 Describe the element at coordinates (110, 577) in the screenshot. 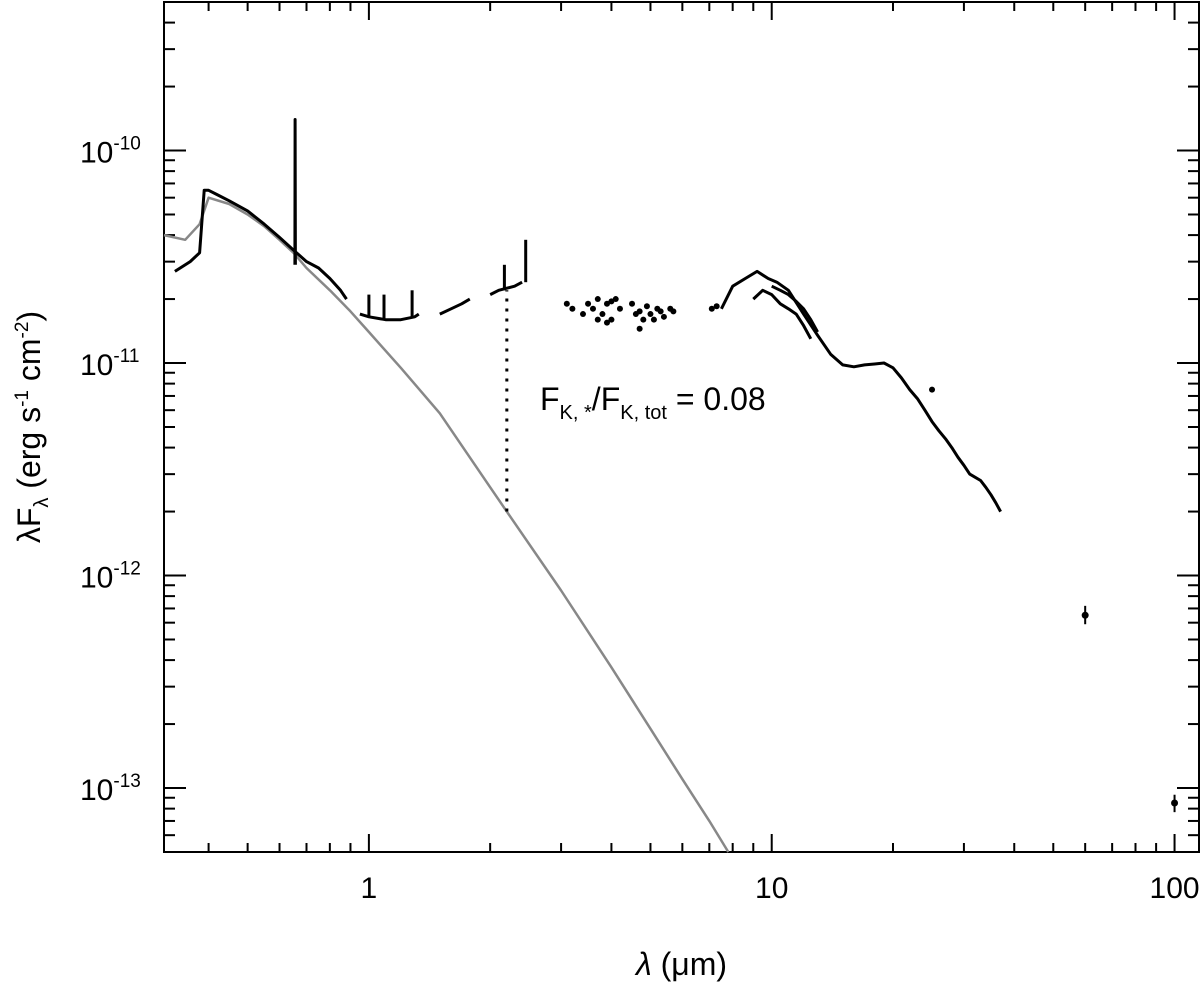

I see `y-tick-label: 10-12` at that location.